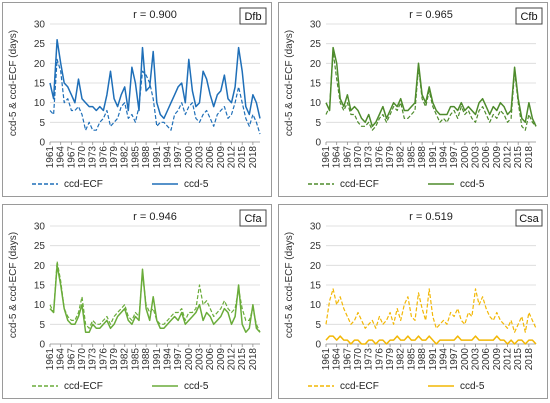 The width and height of the screenshot is (550, 403). What do you see at coordinates (465, 157) in the screenshot?
I see `x-tick-label: 2000` at bounding box center [465, 157].